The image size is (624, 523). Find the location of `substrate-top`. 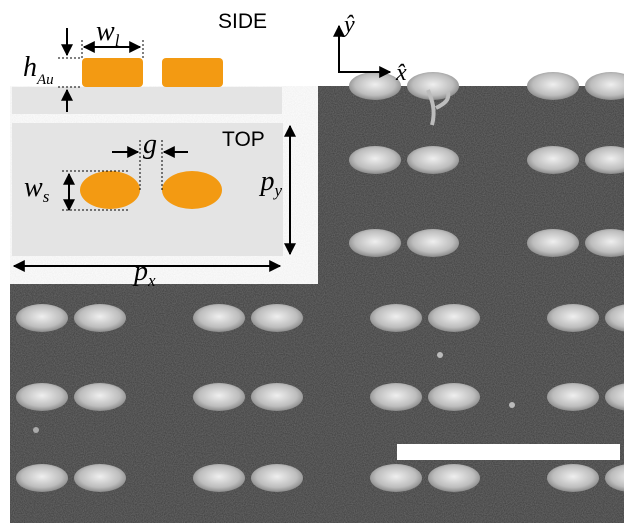

substrate-top is located at coordinates (147, 189).